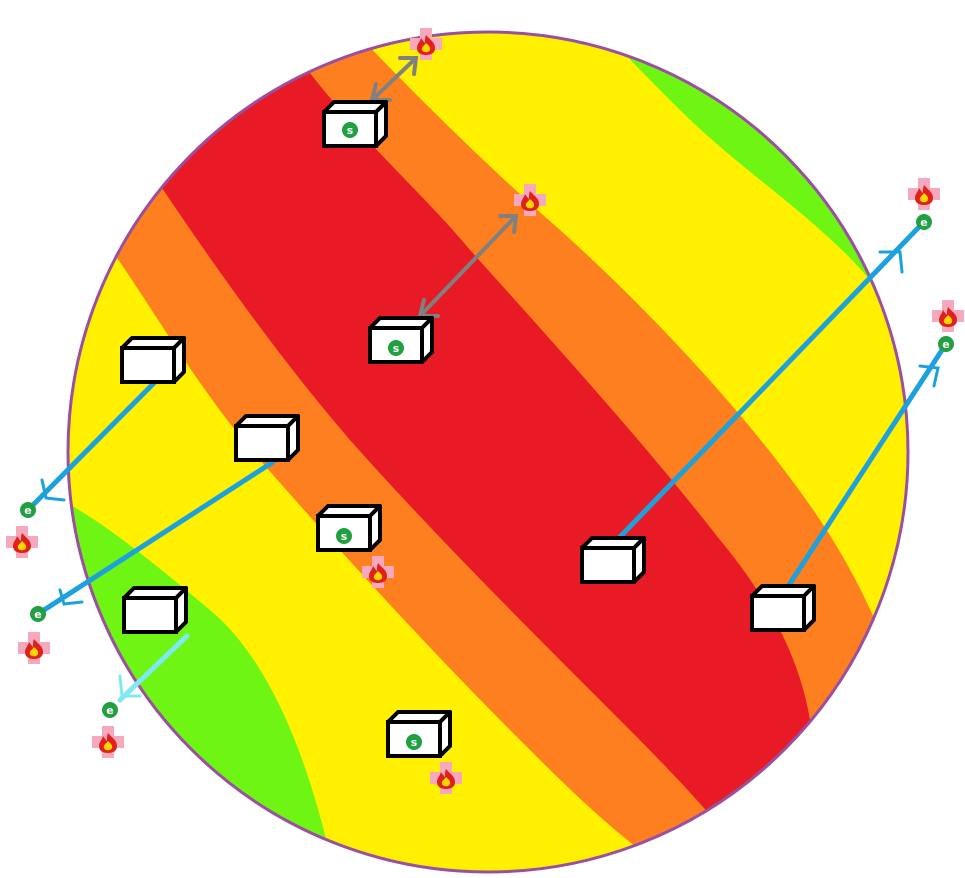 Image resolution: width=965 pixels, height=878 pixels. I want to click on bidirectional-links, so click(444, 187).